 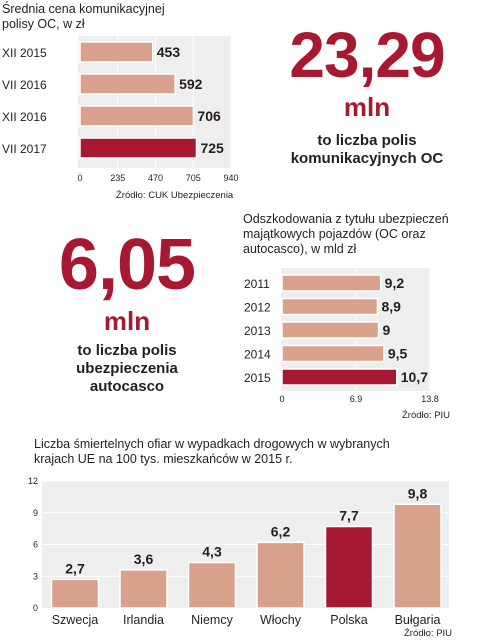 I want to click on stat-oc-unit: mln, so click(x=367, y=107).